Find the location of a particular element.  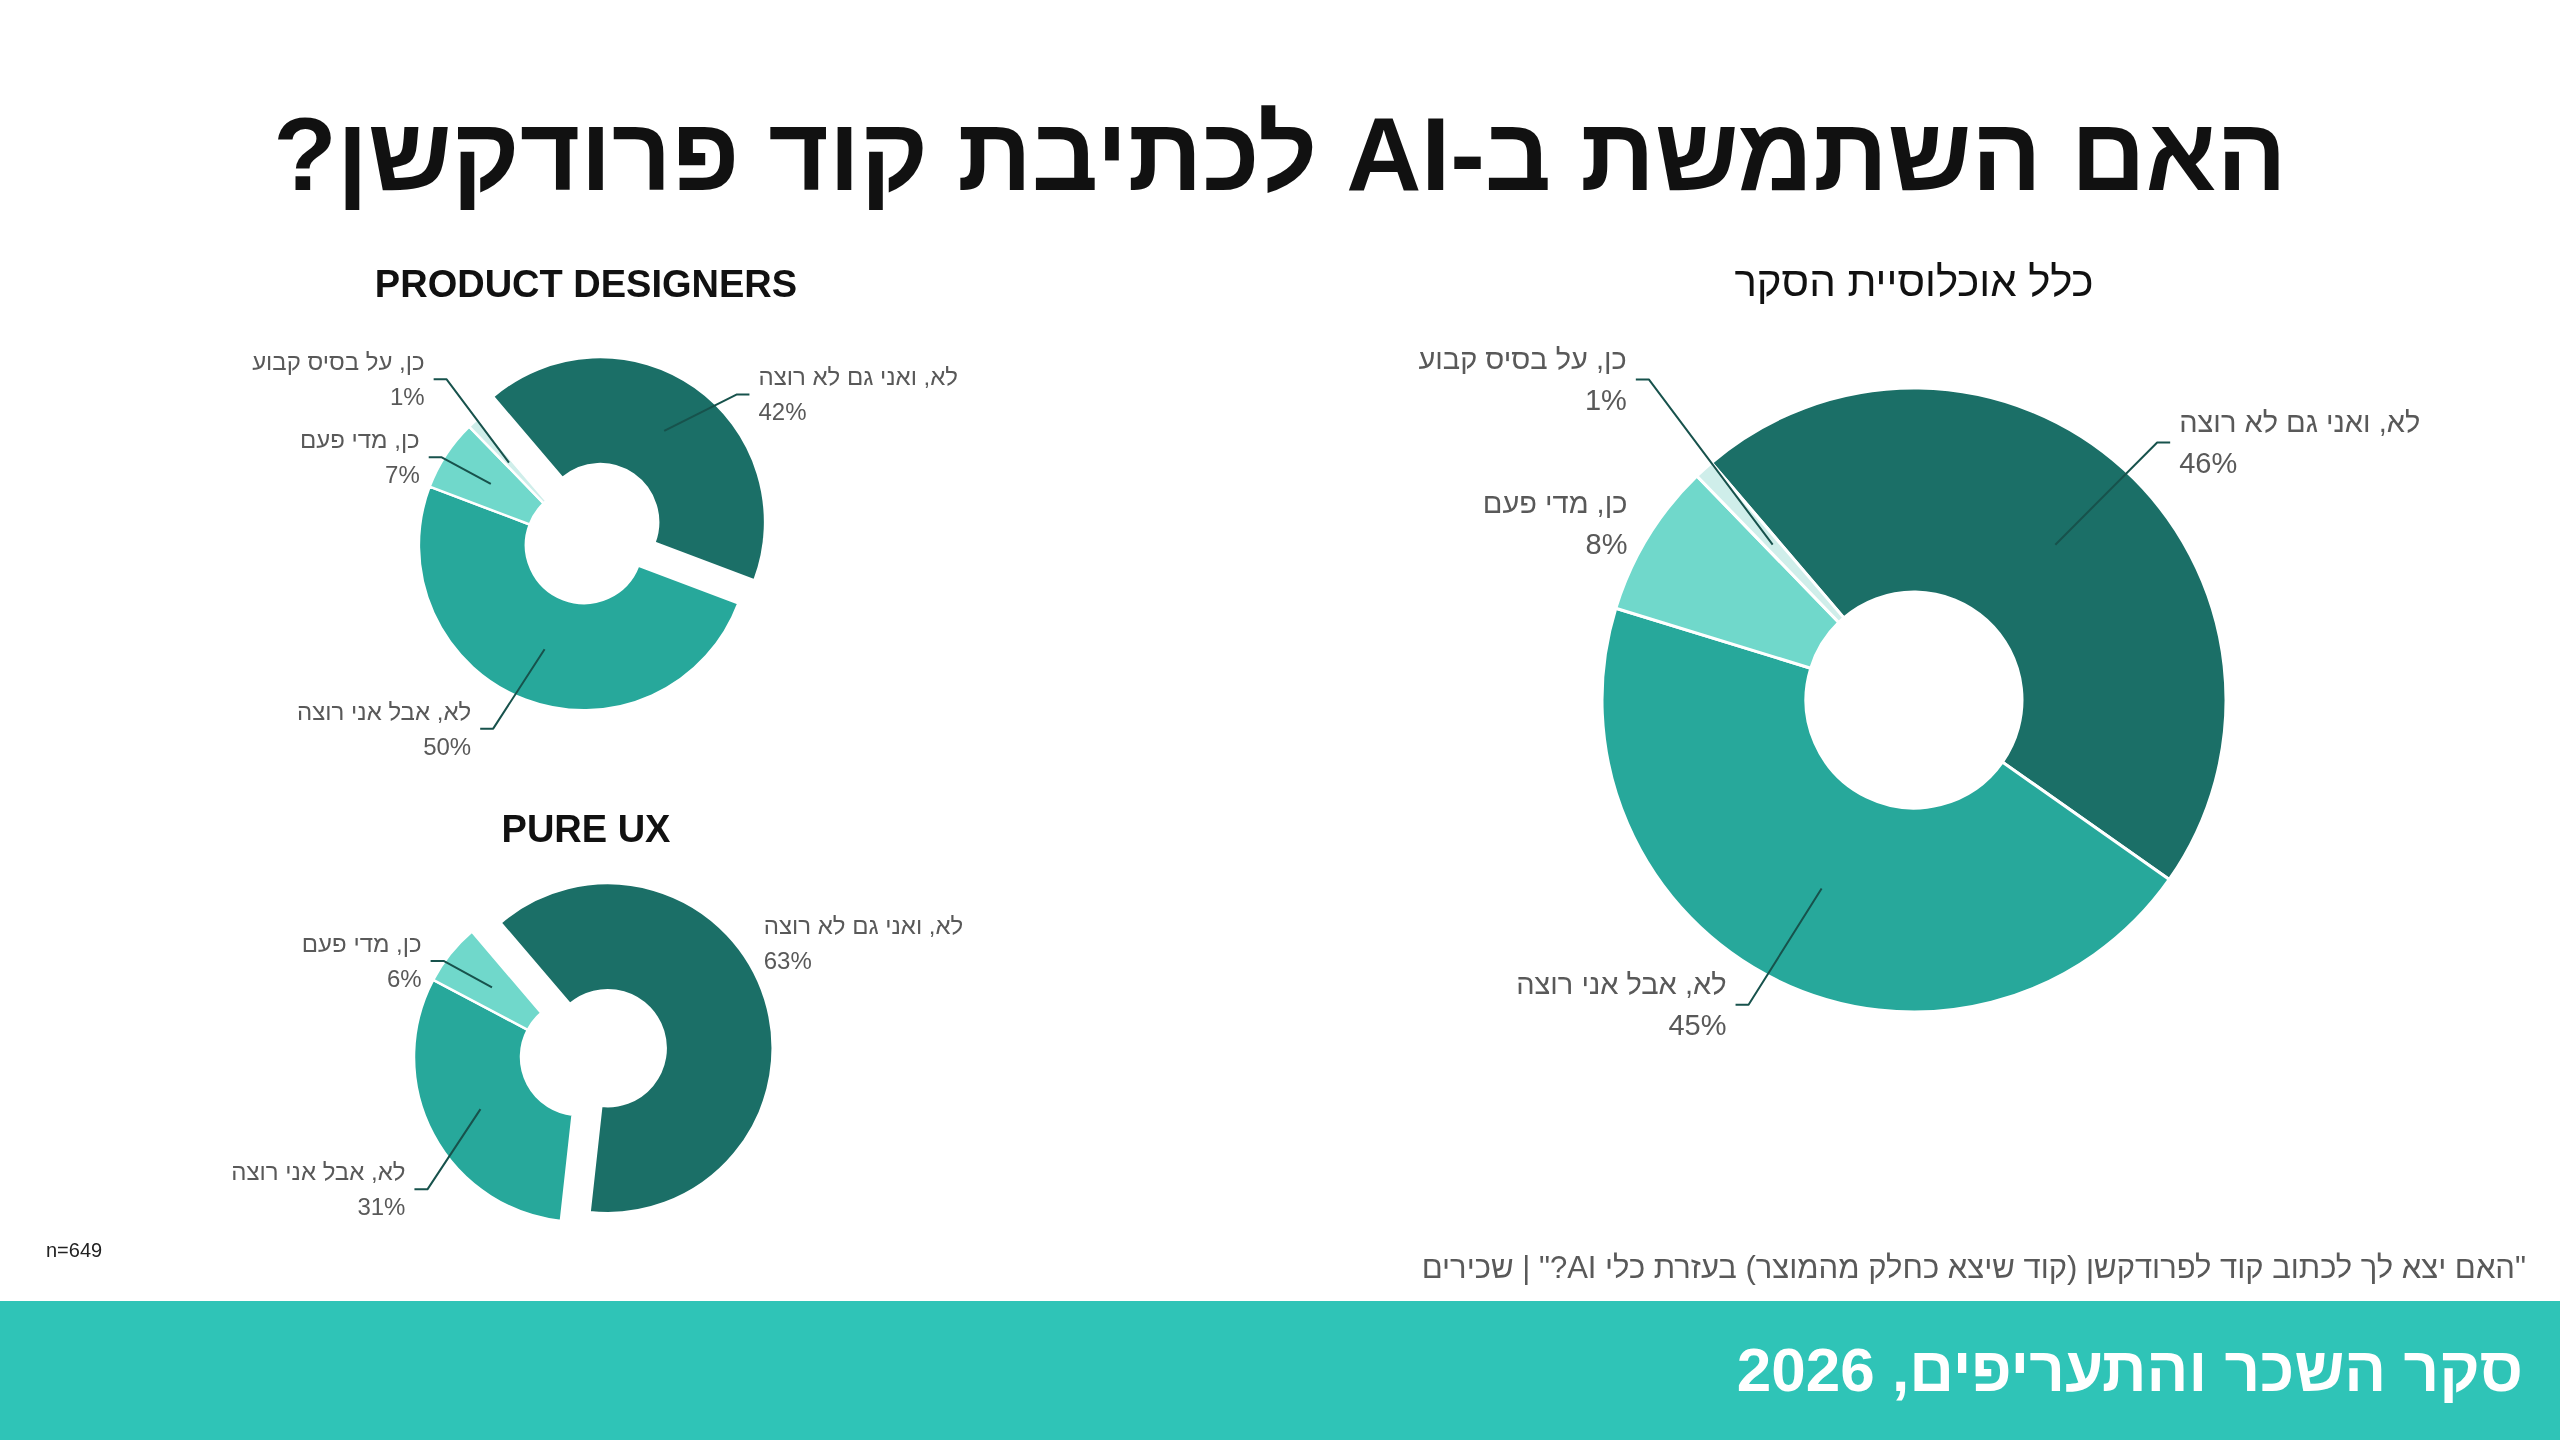

chart-title: האם השתמשת ב-AI לכתיבת קוד פרודקשן? is located at coordinates (1280, 154).